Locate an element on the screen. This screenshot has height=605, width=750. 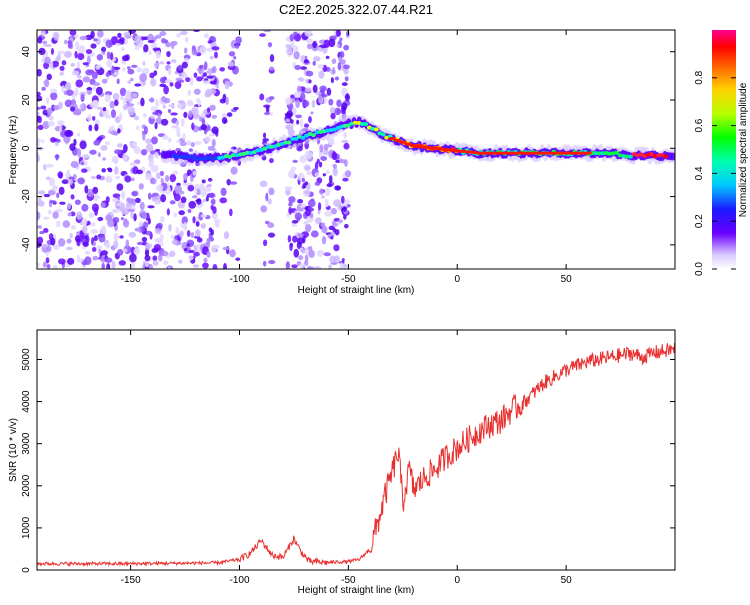
snr-x-tick-label: -150 is located at coordinates (131, 580).